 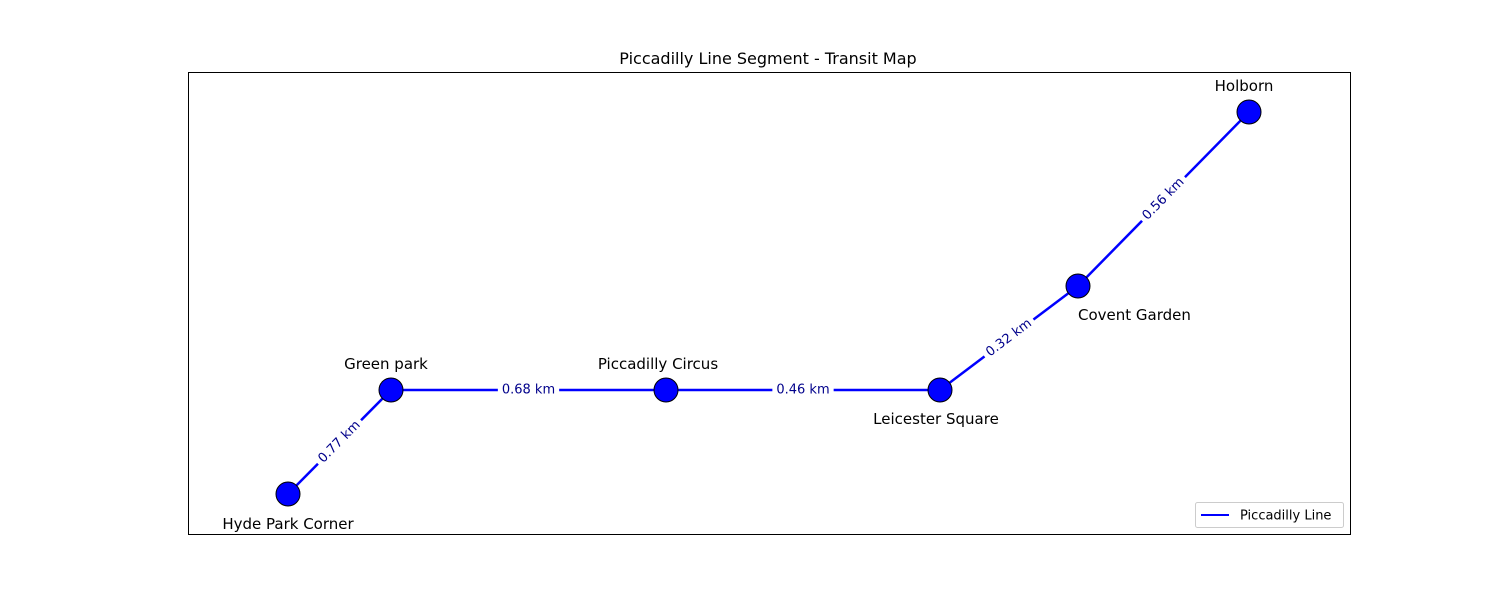 I want to click on station-name-covent-garden: Covent Garden, so click(x=1134, y=315).